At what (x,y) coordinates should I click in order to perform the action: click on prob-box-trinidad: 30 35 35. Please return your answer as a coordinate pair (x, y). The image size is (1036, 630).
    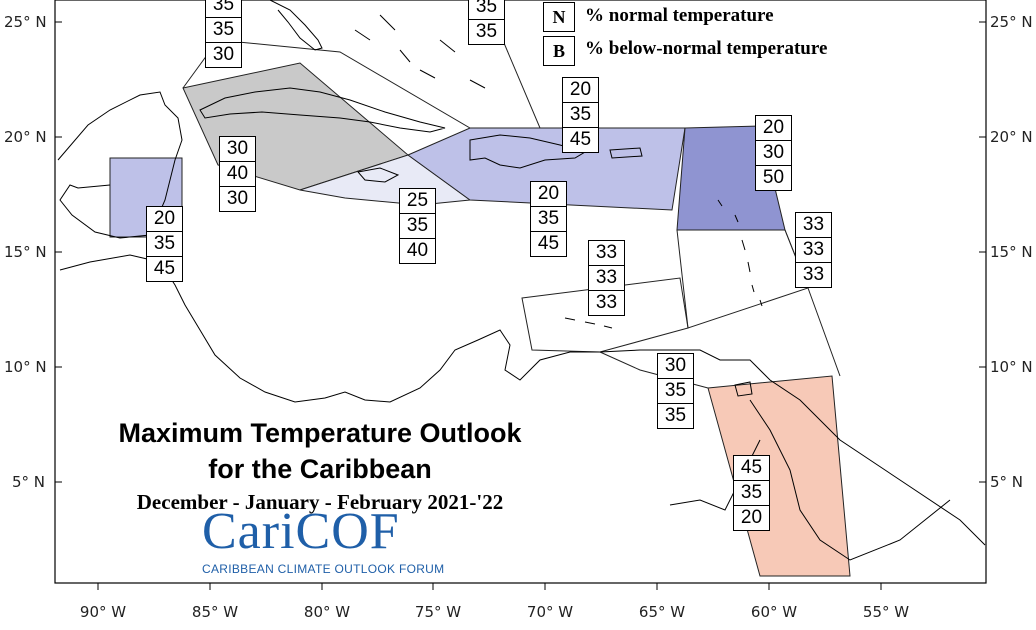
    Looking at the image, I should click on (675, 391).